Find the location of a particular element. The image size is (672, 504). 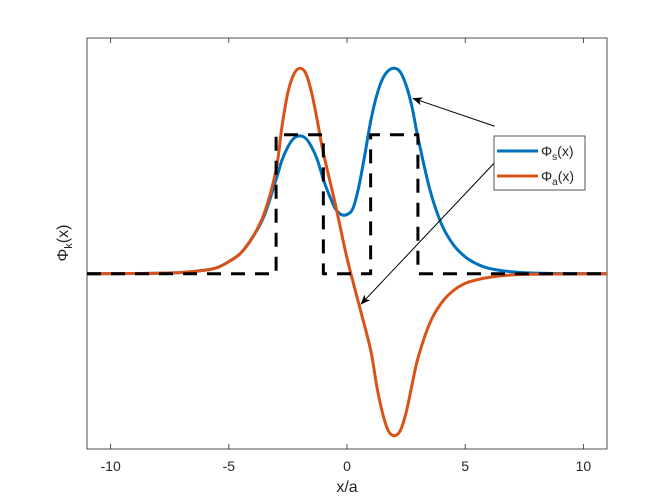

legend-label-a: Φa(x) is located at coordinates (557, 178).